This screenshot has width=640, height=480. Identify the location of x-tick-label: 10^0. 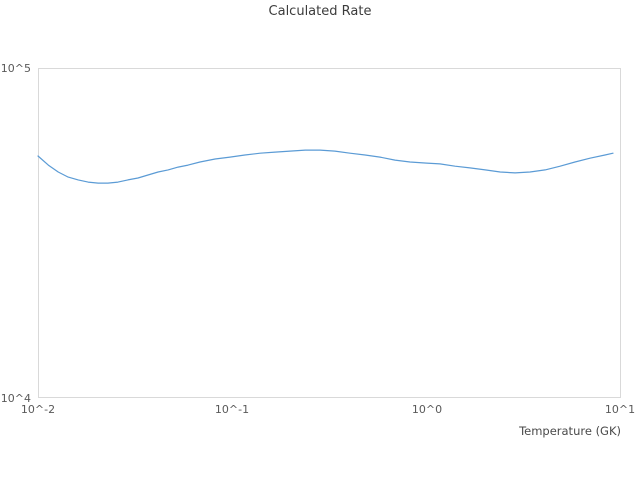
(427, 409).